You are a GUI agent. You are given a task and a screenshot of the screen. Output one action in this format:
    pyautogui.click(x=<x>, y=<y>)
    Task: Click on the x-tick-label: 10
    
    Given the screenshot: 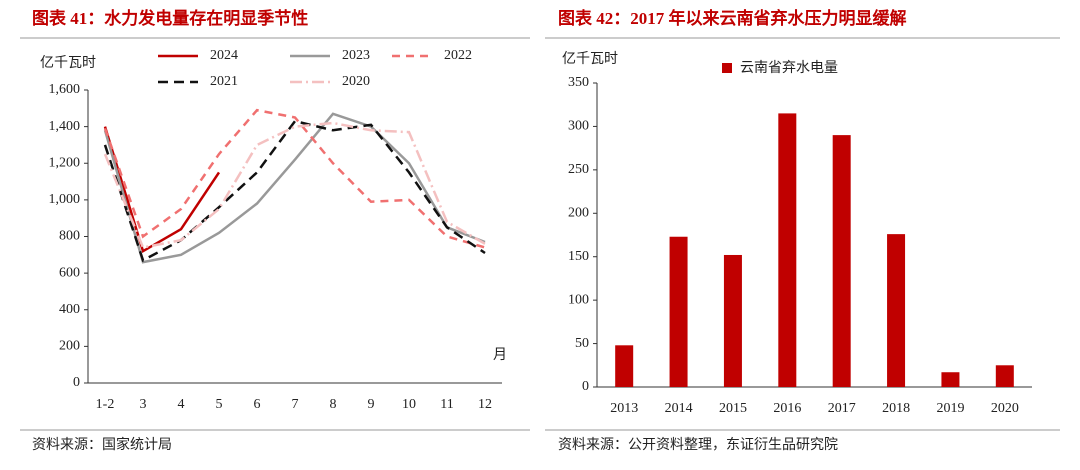 What is the action you would take?
    pyautogui.click(x=409, y=404)
    